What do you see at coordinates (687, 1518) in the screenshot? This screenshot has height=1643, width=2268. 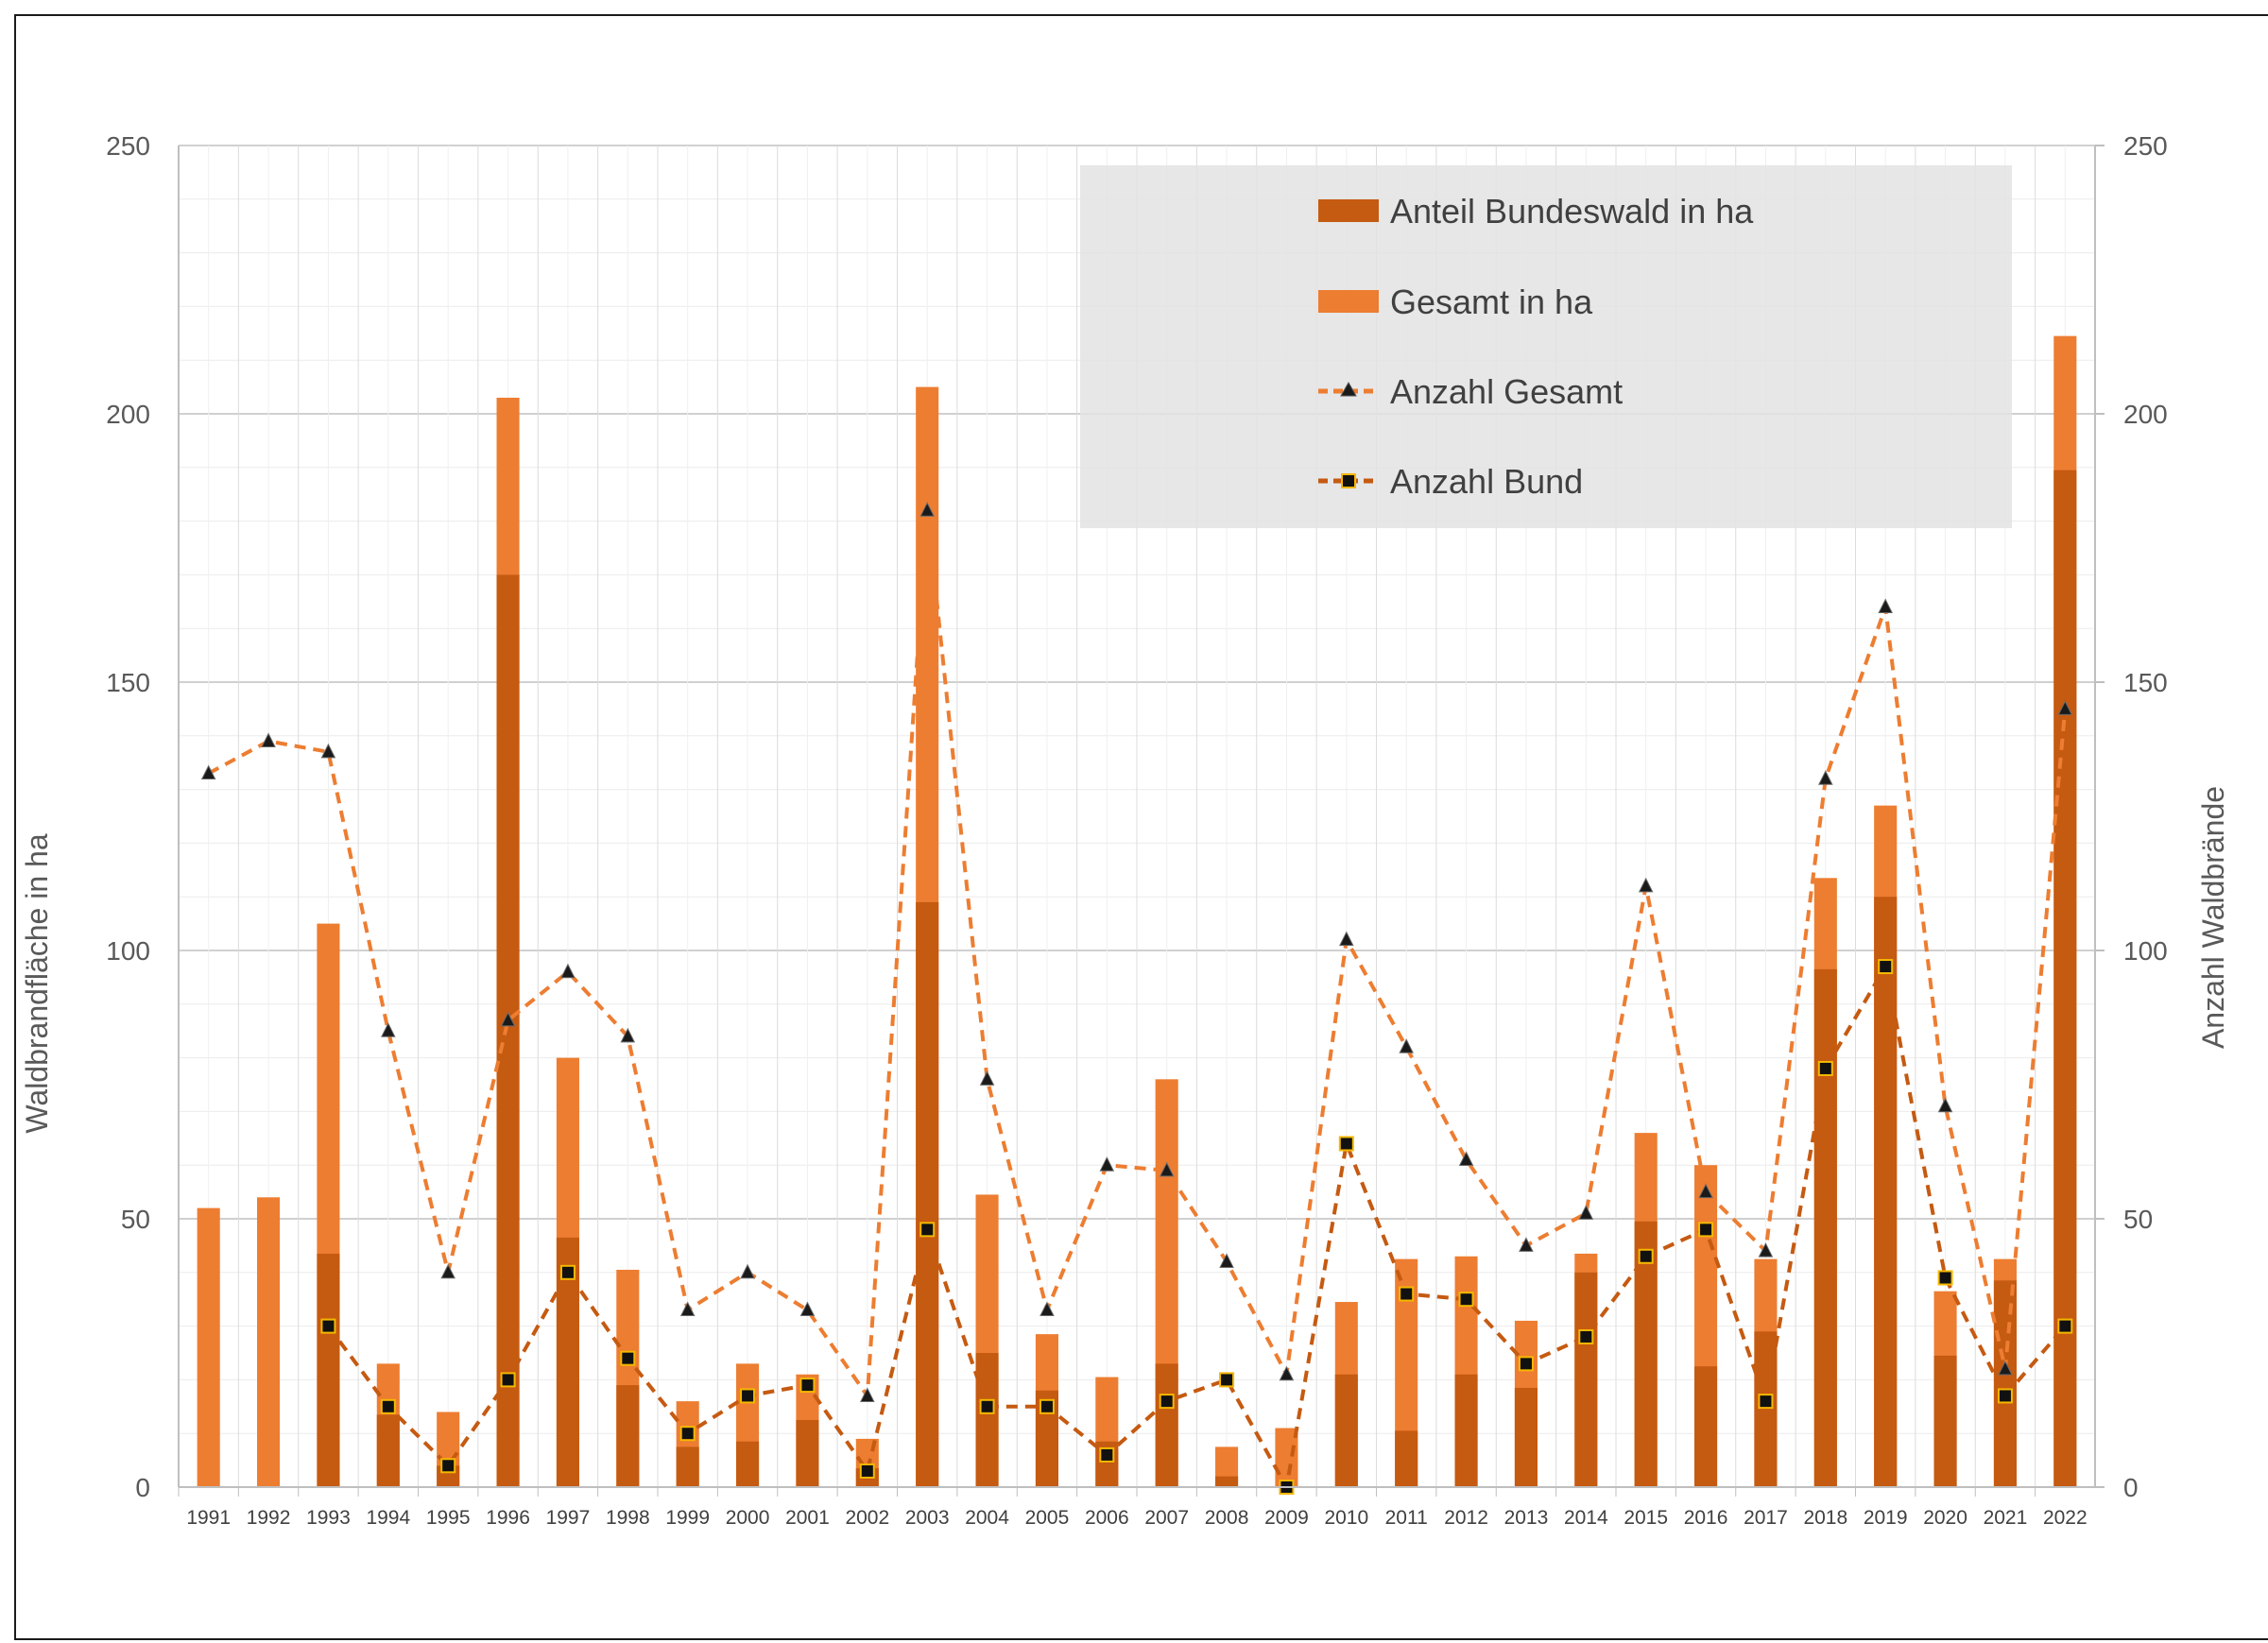 I see `x-tick-label: 1999` at bounding box center [687, 1518].